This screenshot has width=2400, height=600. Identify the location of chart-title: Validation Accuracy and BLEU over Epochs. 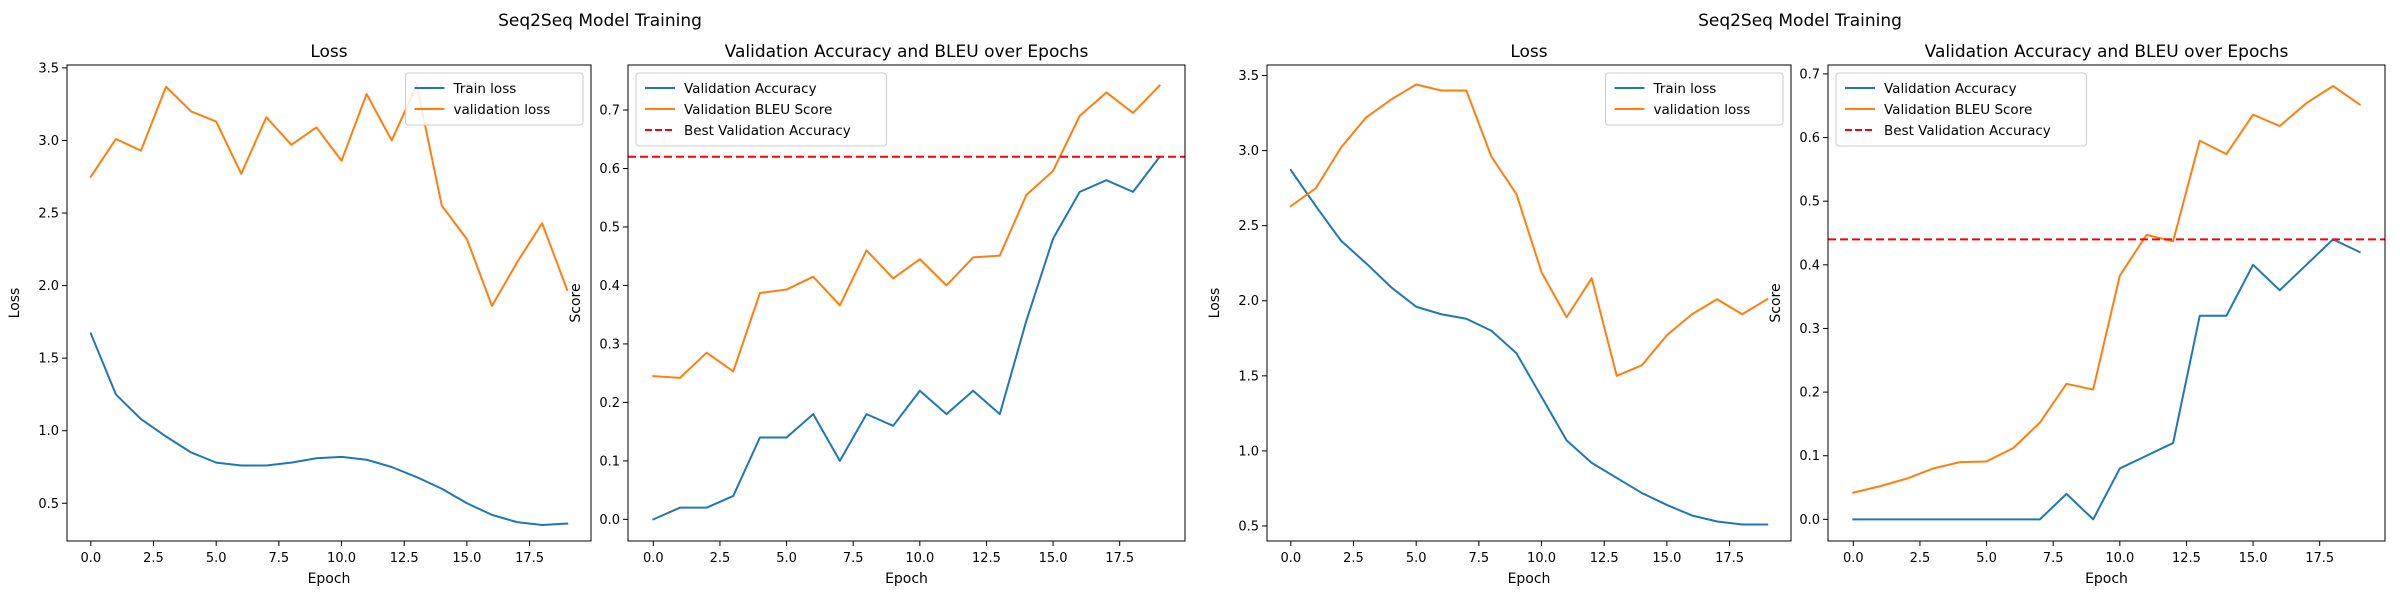
(907, 52).